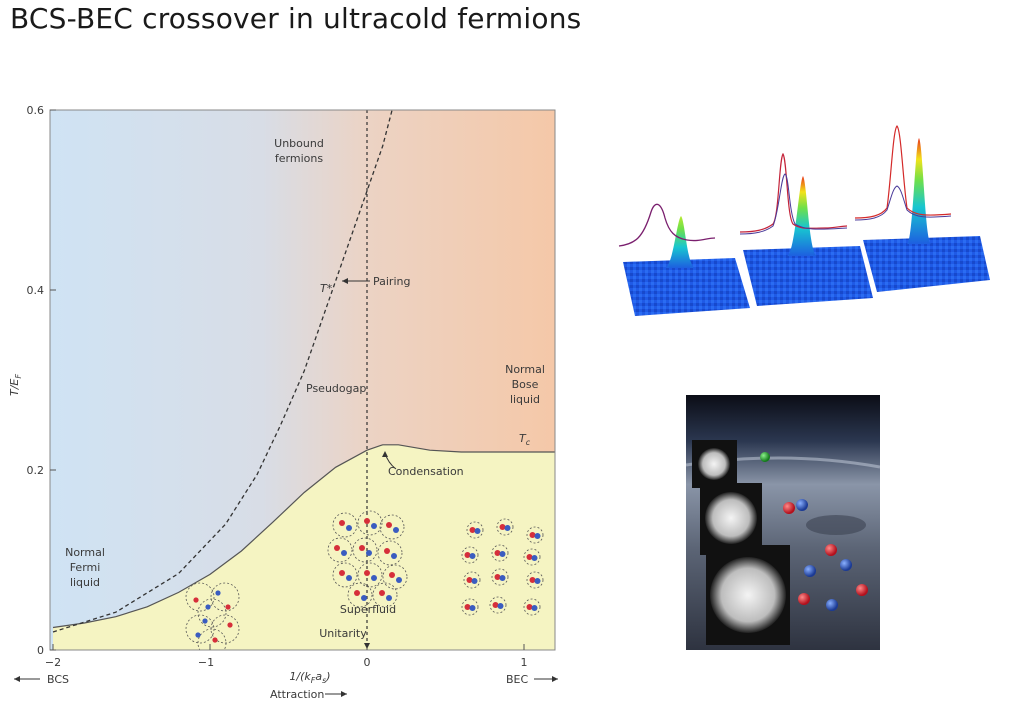  I want to click on superfluid-region, so click(304, 547).